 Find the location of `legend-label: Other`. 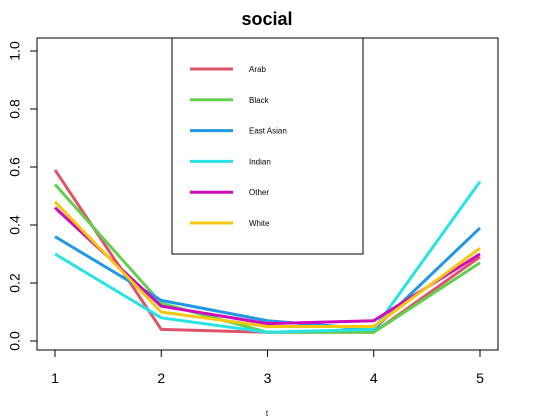

legend-label: Other is located at coordinates (259, 192).